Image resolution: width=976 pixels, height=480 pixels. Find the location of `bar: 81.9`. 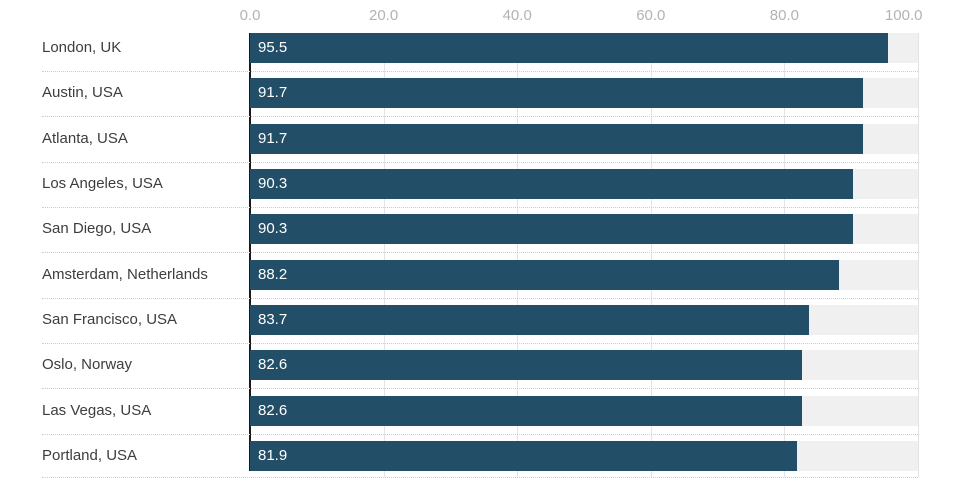

bar: 81.9 is located at coordinates (524, 456).